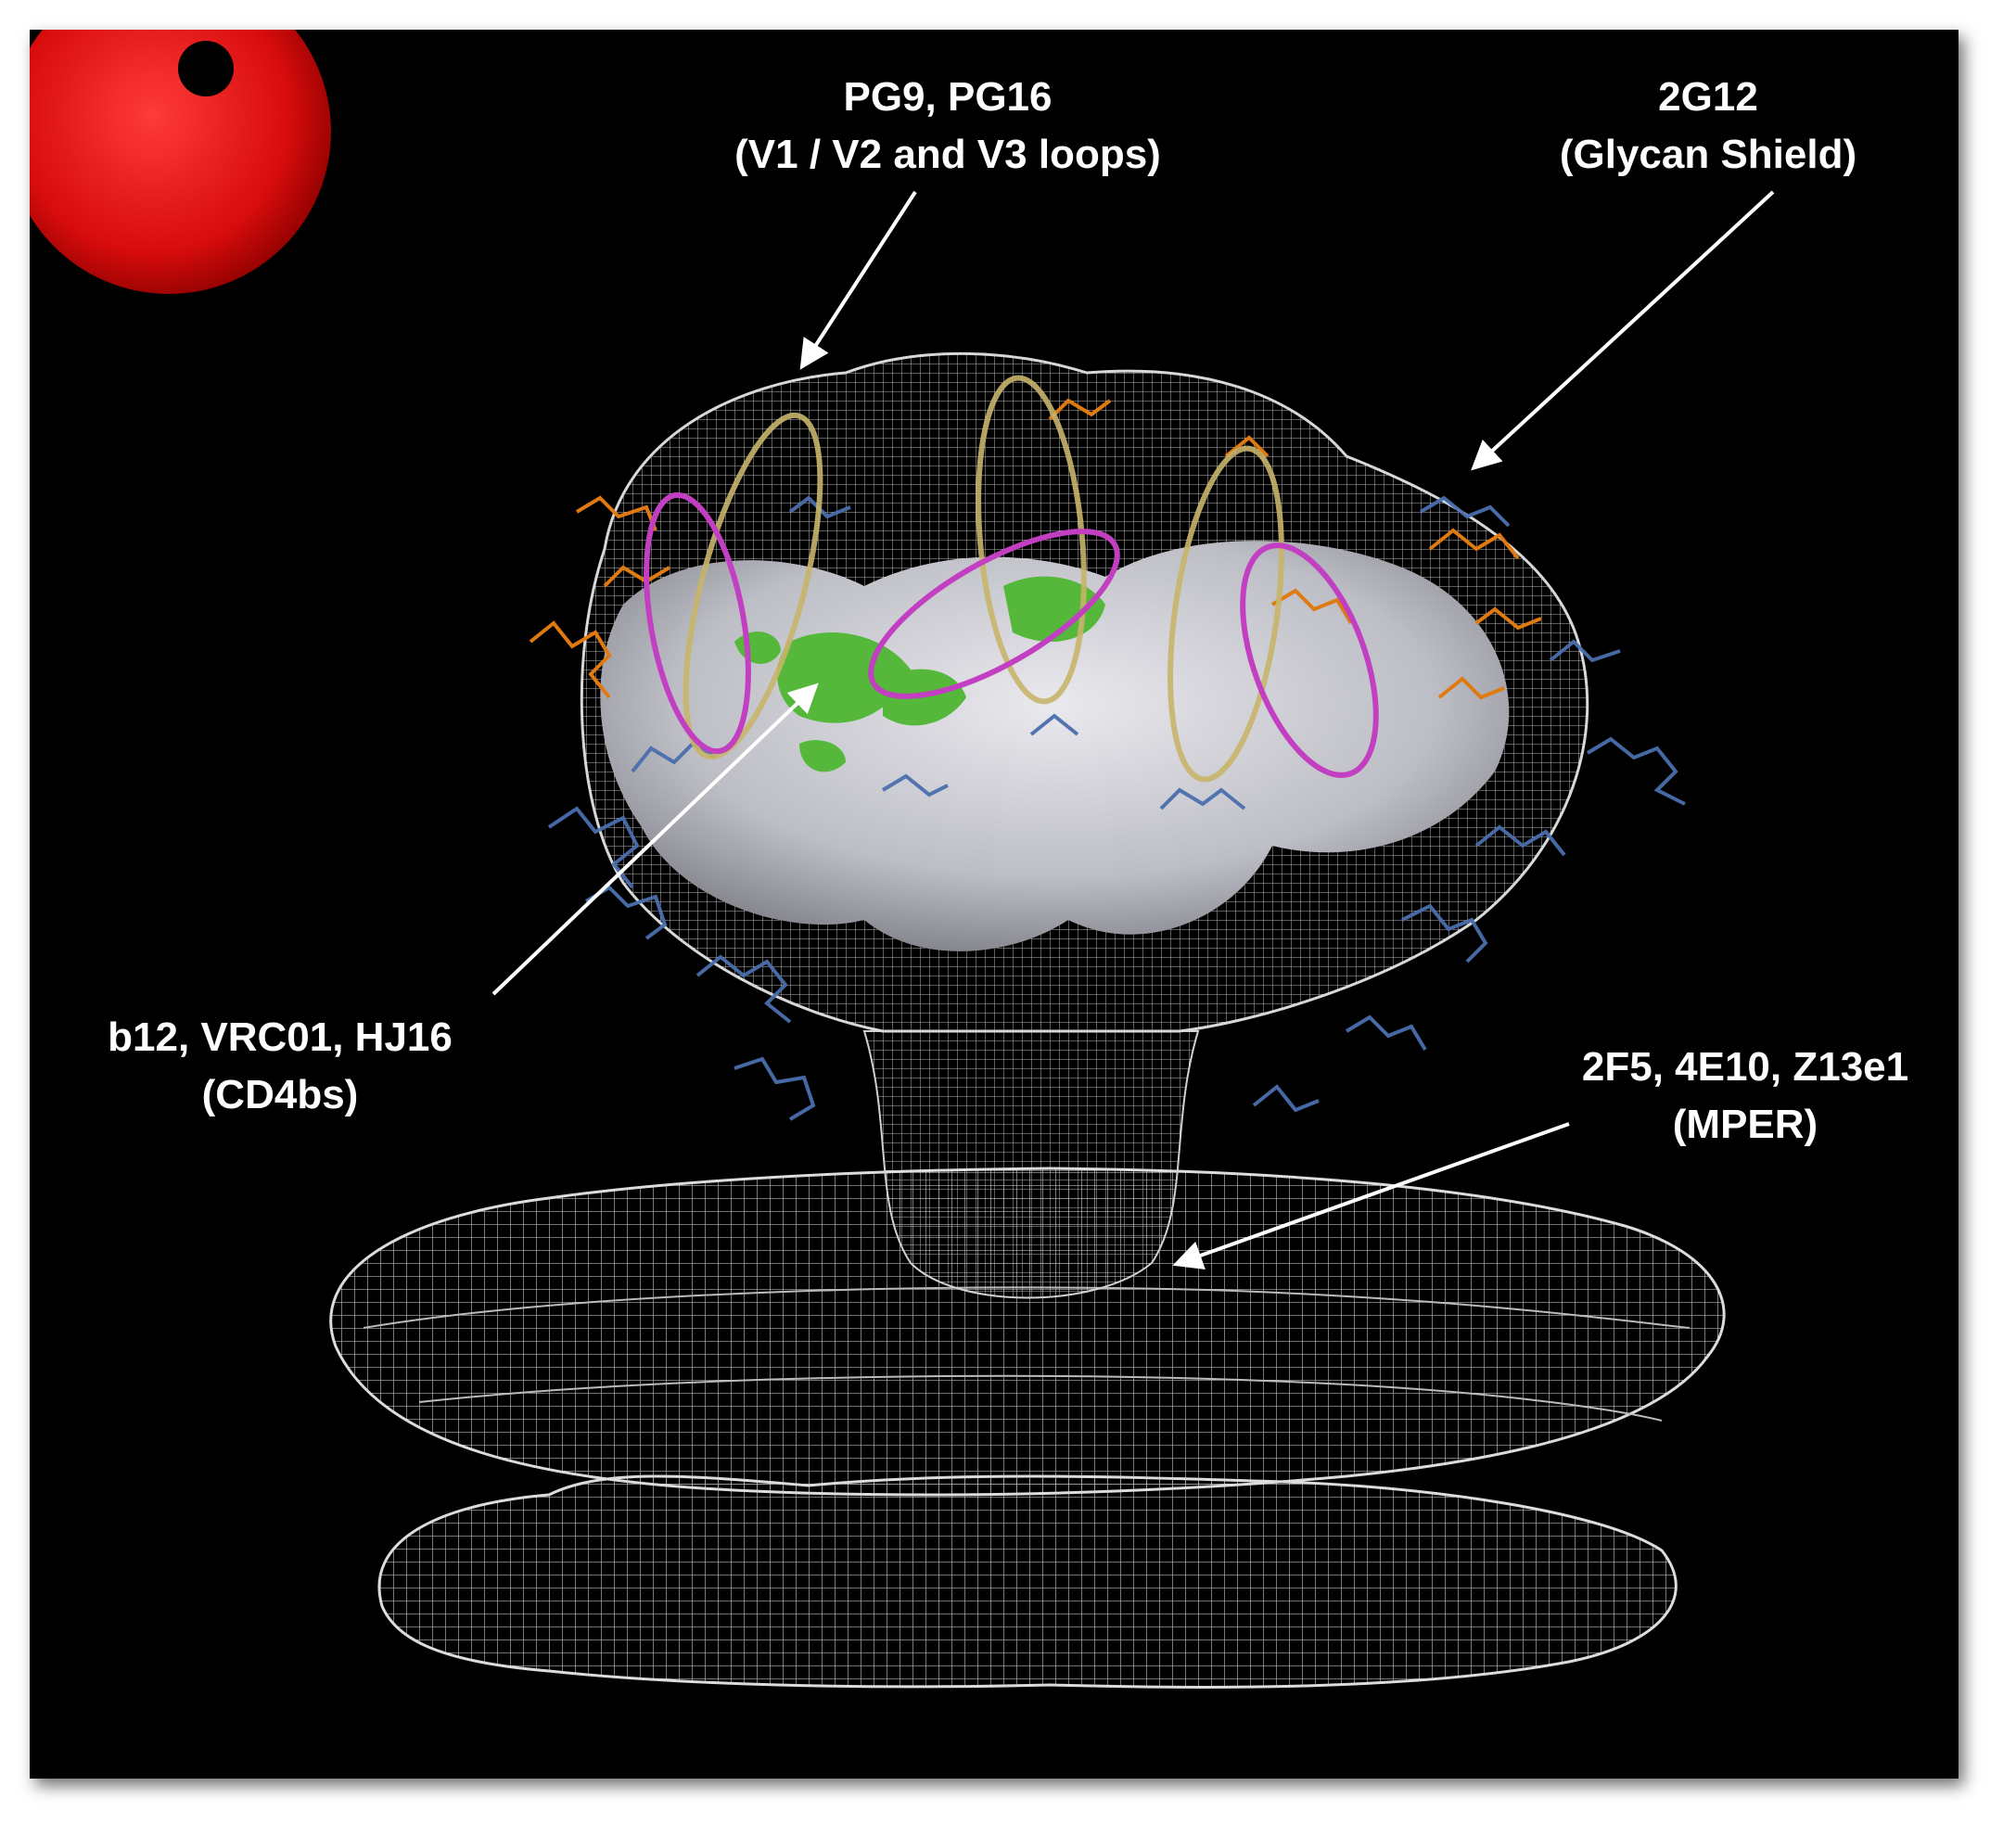 The image size is (2016, 1837). What do you see at coordinates (948, 97) in the screenshot?
I see `label-pg9-line1: PG9, PG16` at bounding box center [948, 97].